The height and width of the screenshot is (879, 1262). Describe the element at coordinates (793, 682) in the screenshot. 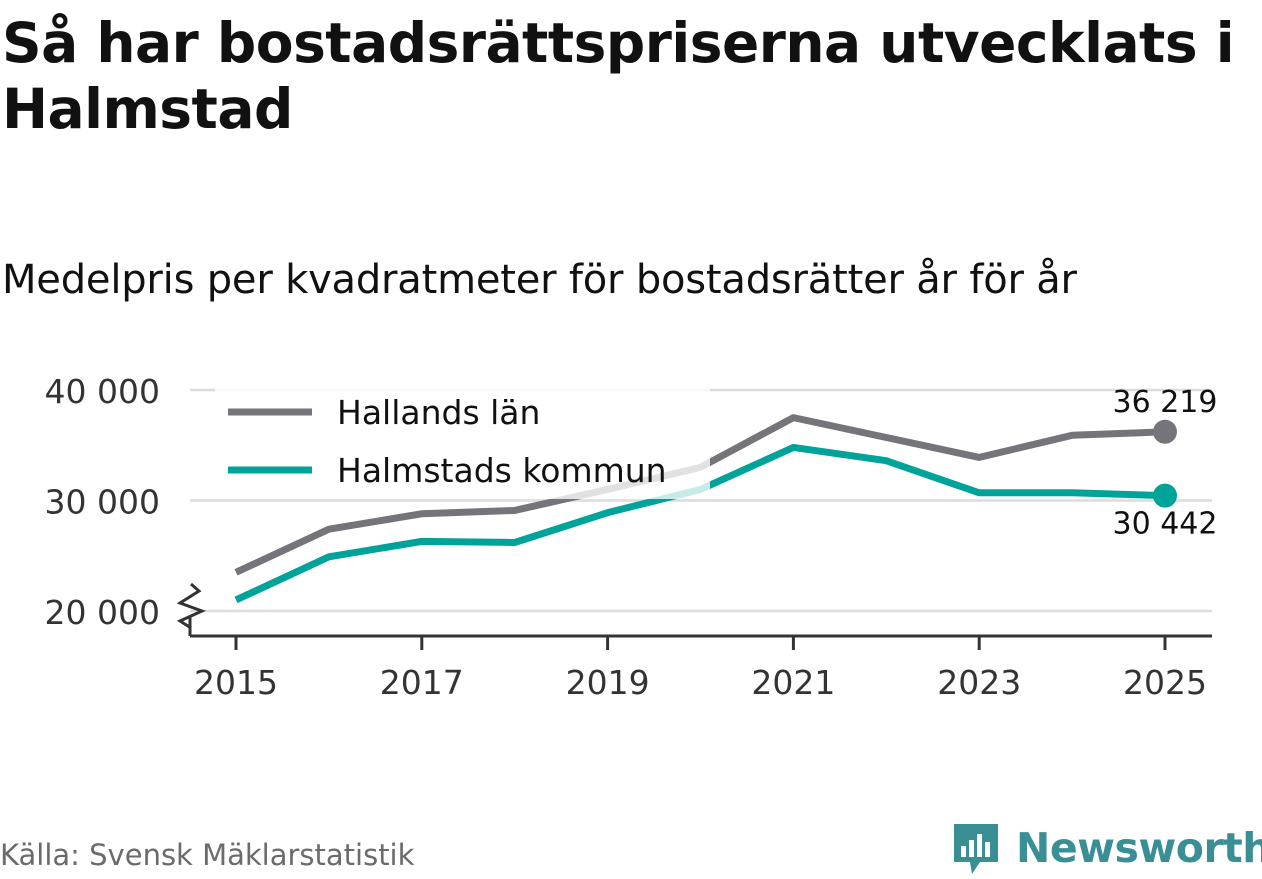

I see `x-tick-label: 2021` at that location.